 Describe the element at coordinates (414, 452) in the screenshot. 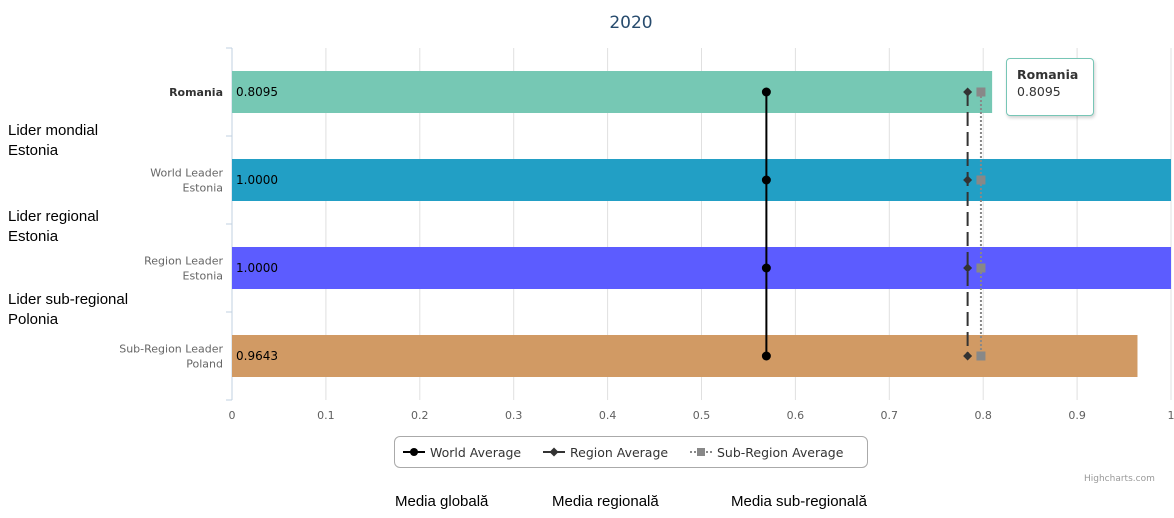

I see `circle-marker-icon` at that location.